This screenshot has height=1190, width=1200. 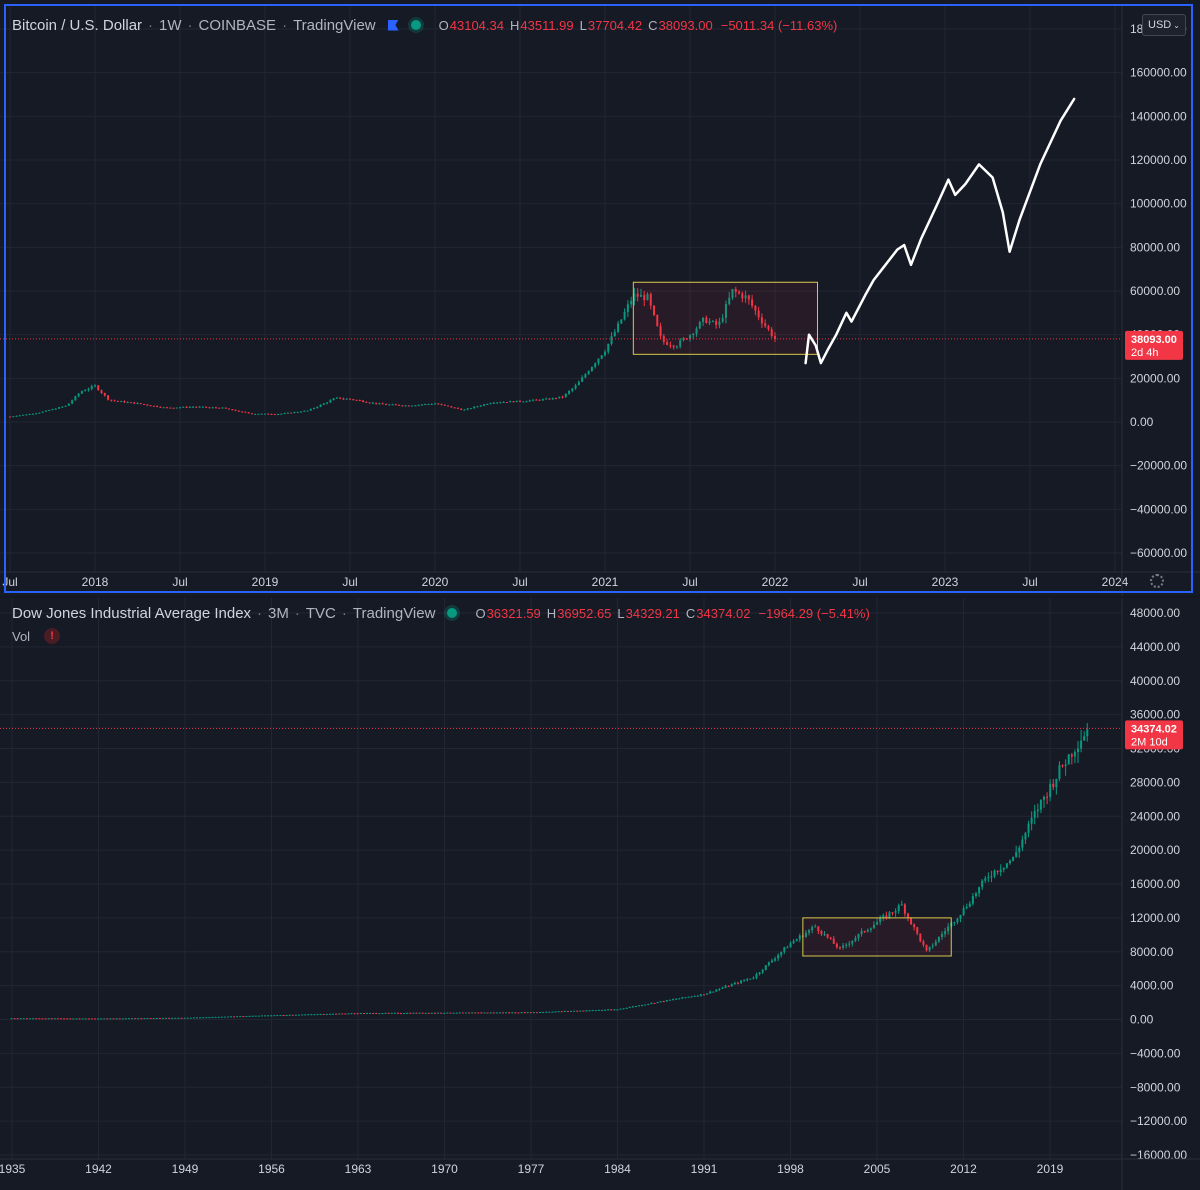 What do you see at coordinates (278, 613) in the screenshot?
I see `interval: 3M` at bounding box center [278, 613].